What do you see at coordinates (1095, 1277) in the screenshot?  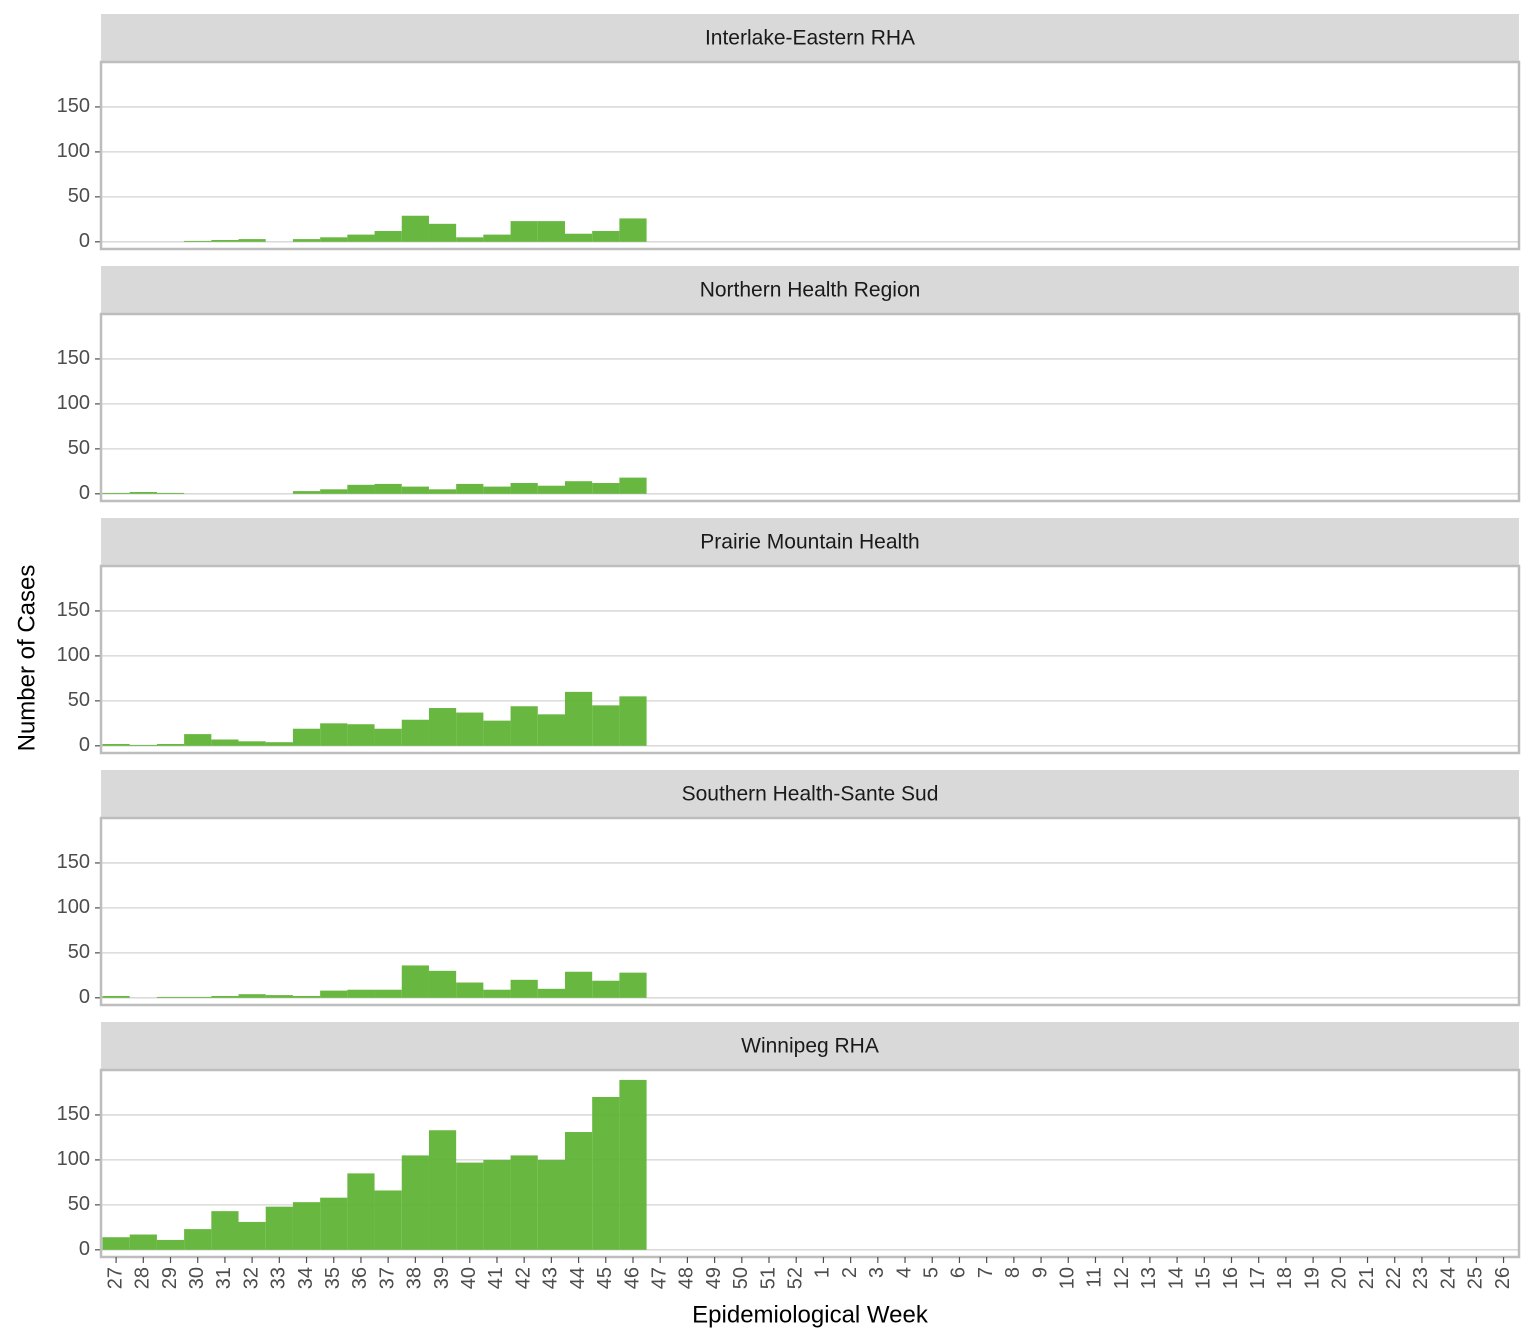 I see `x-tick-label: 11` at bounding box center [1095, 1277].